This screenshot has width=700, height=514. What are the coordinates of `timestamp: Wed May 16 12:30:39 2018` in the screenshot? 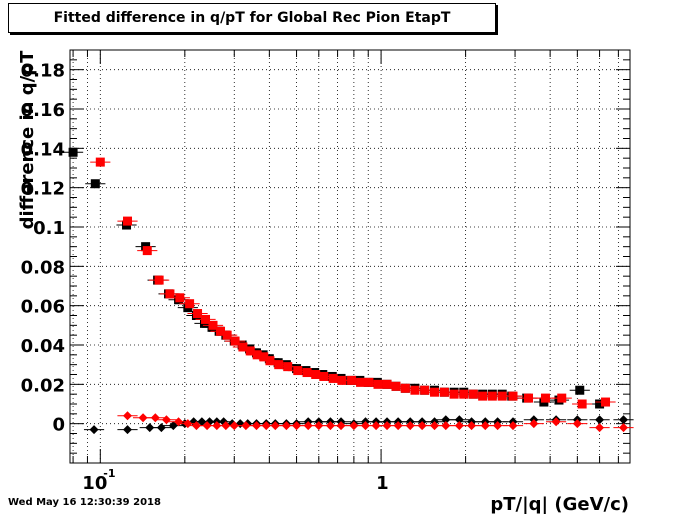 It's located at (84, 502).